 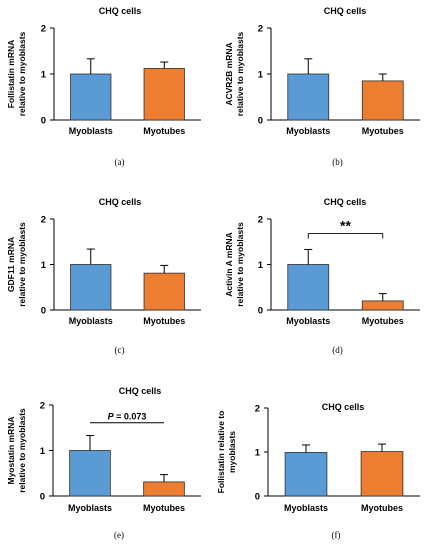 I want to click on p-value-label: P = 0.073, so click(x=127, y=417).